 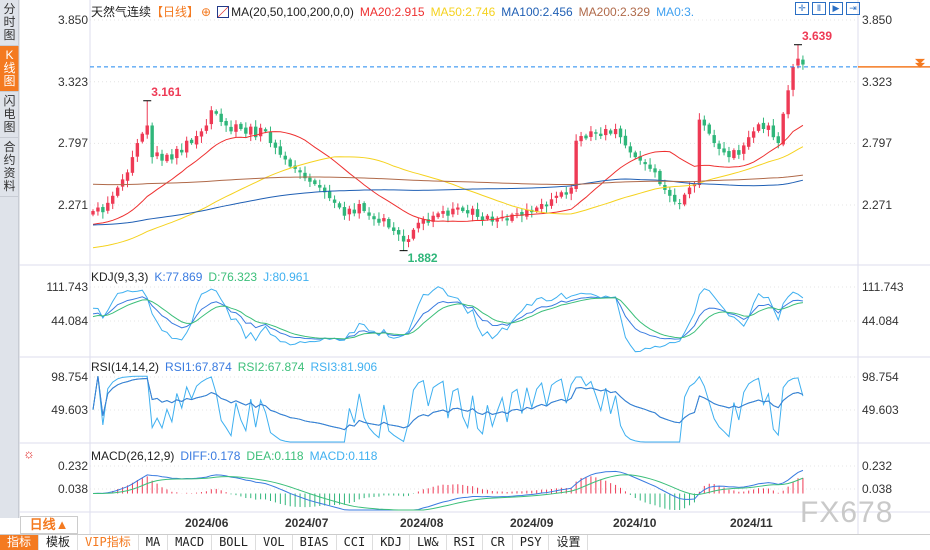 I want to click on ma-settings-icon, so click(x=223, y=12).